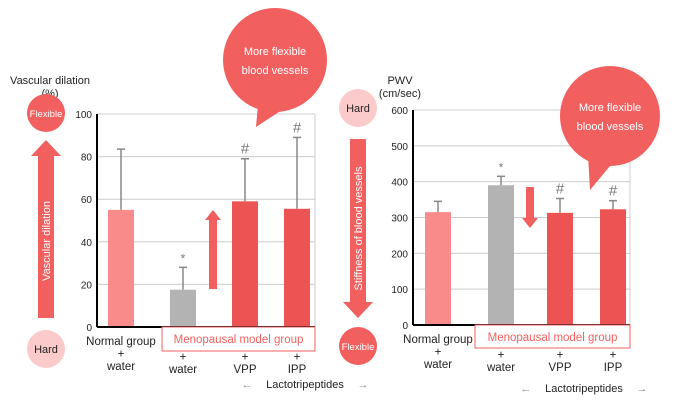 Image resolution: width=700 pixels, height=412 pixels. Describe the element at coordinates (399, 147) in the screenshot. I see `y-tick-label: 500` at that location.